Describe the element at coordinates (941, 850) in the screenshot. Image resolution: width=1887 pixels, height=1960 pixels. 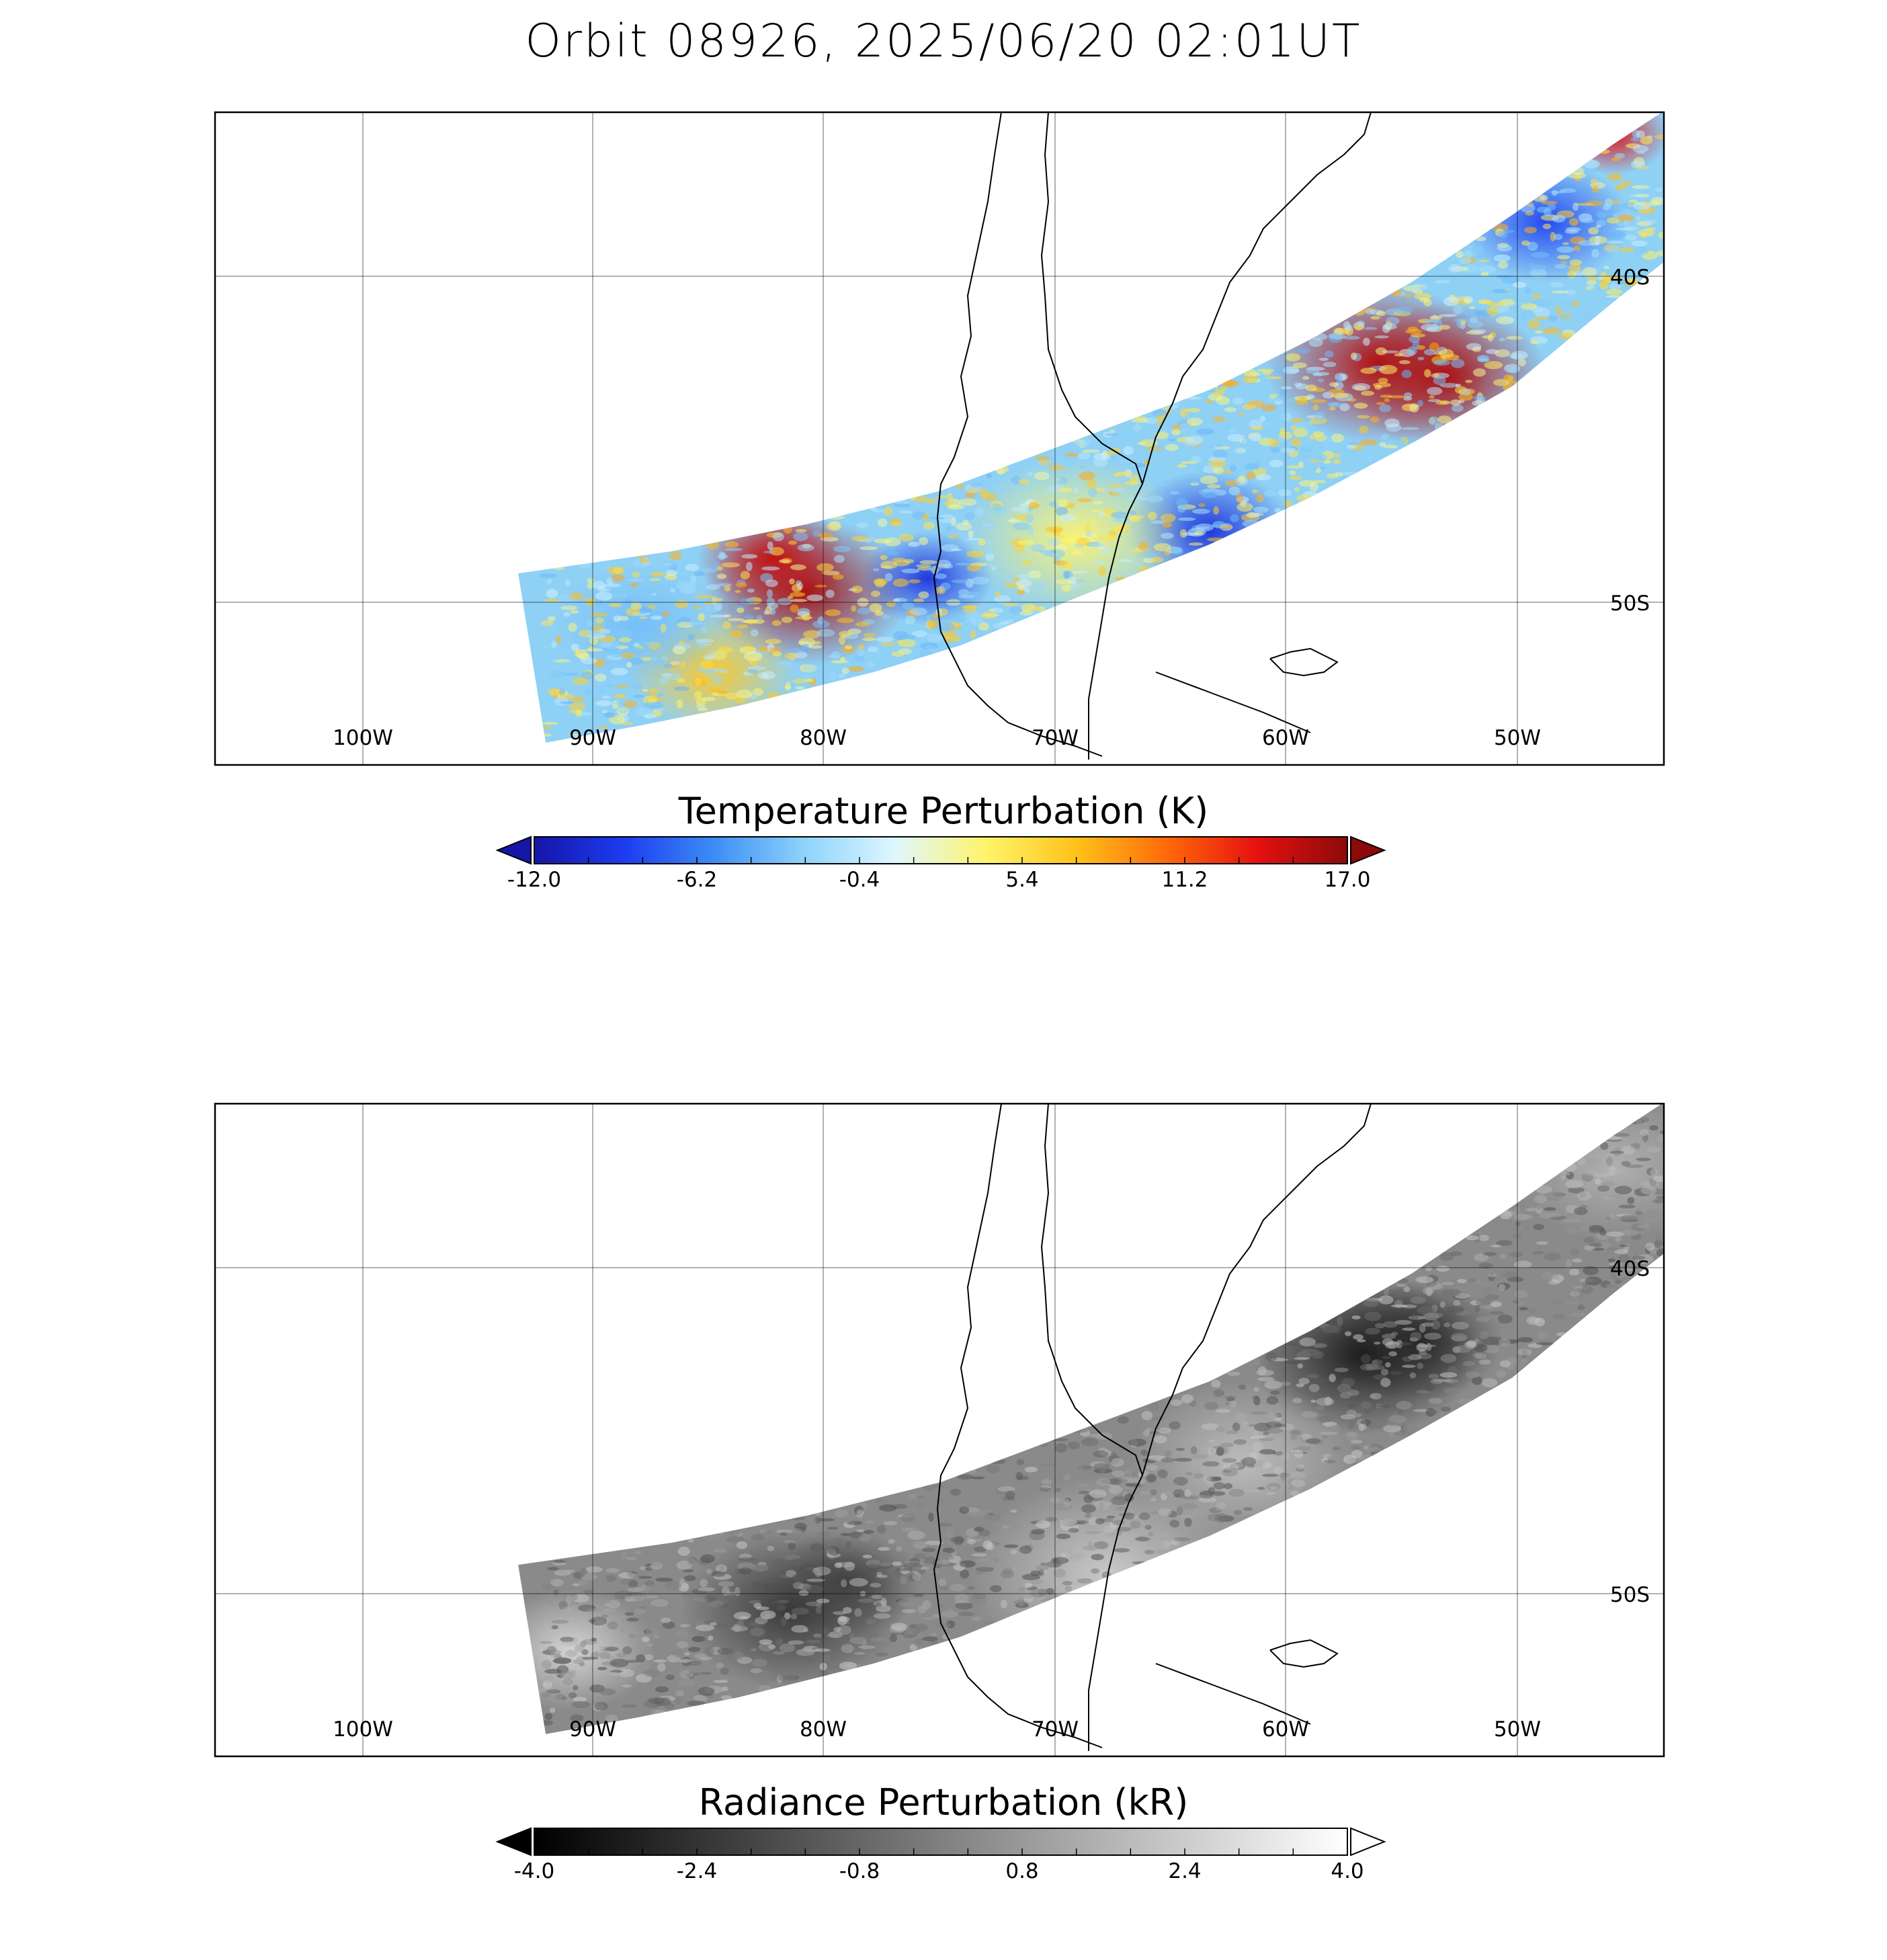
I see `temperature-colorbar` at that location.